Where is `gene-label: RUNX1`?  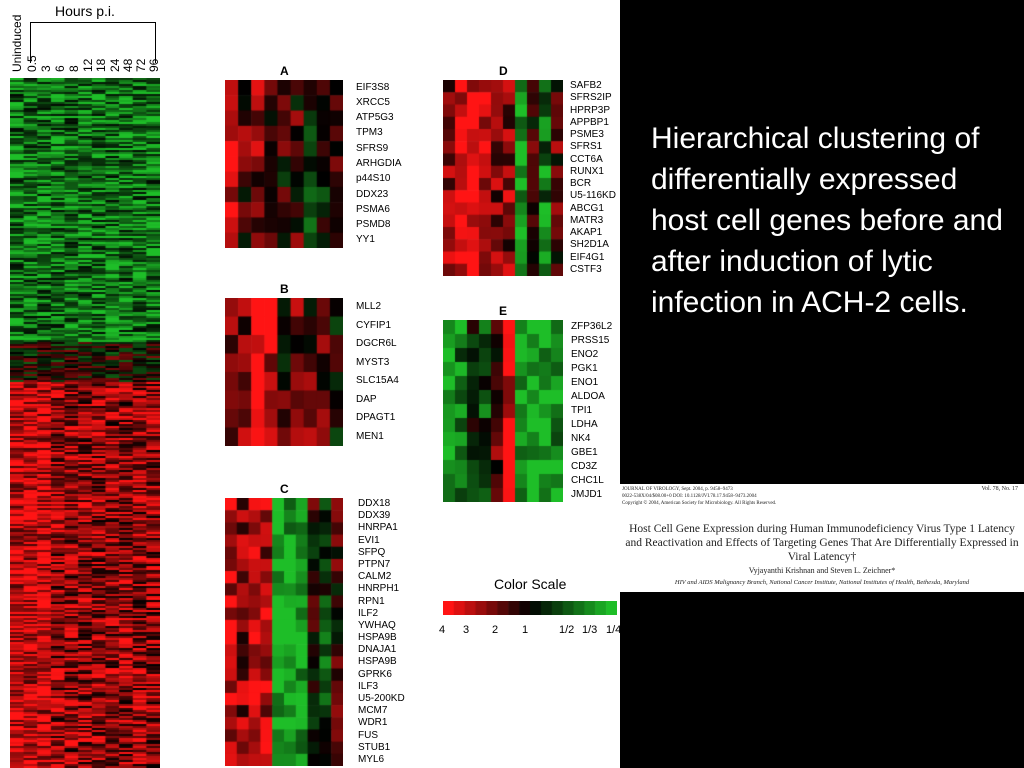 gene-label: RUNX1 is located at coordinates (587, 171).